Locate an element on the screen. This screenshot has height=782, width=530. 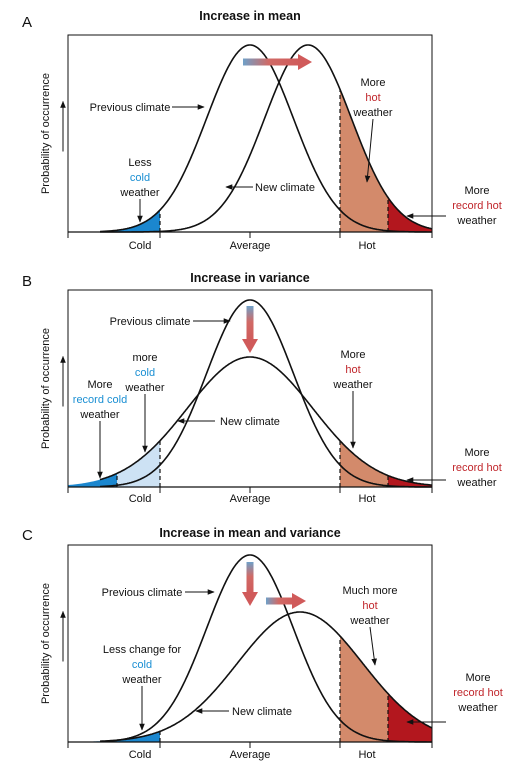
panel-letter: A is located at coordinates (27, 22).